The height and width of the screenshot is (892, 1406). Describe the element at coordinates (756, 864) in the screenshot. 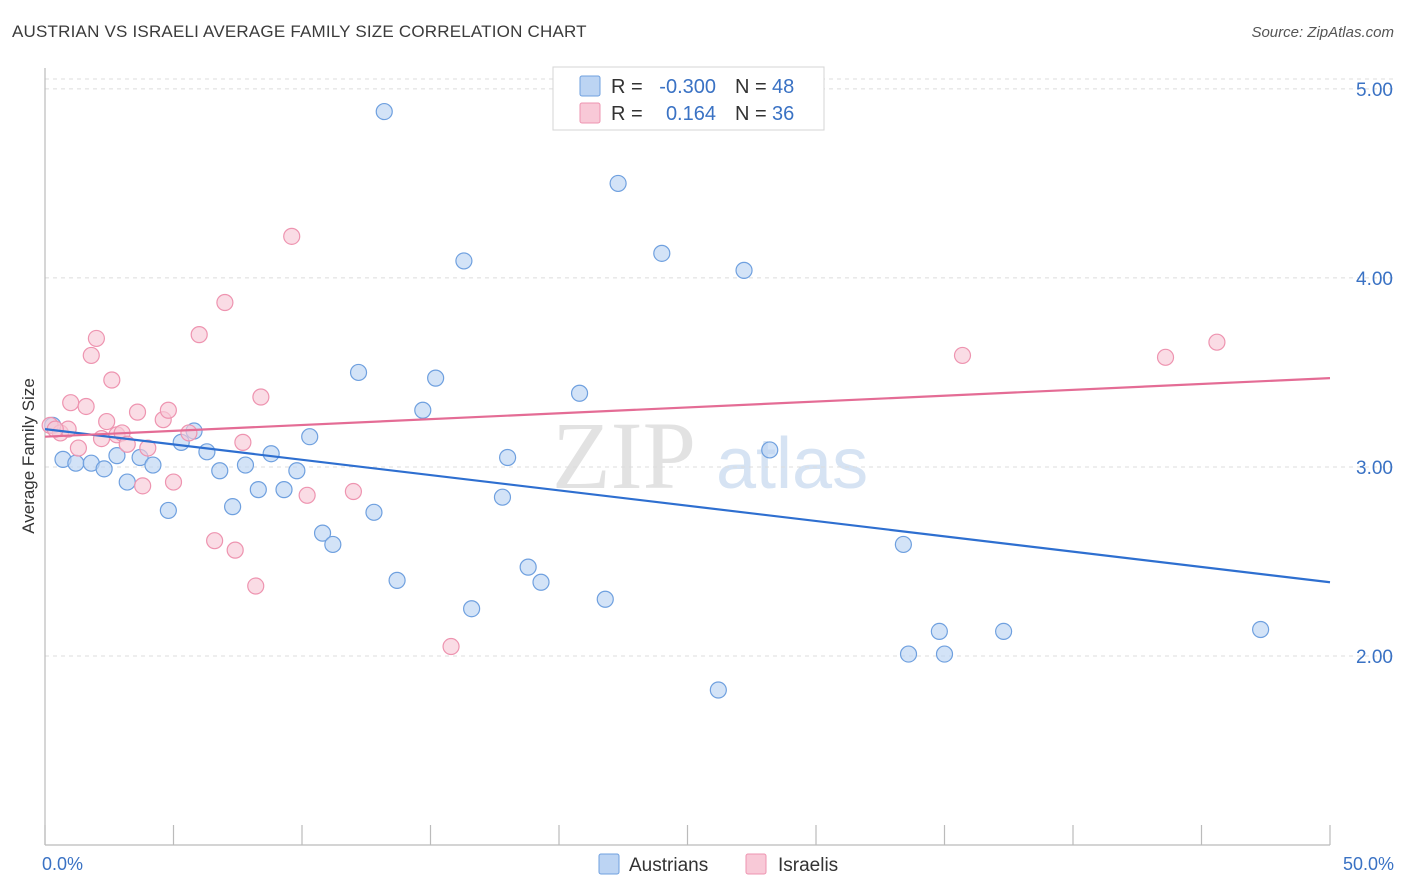

I see `bottom-legend-swatch-israelis` at that location.